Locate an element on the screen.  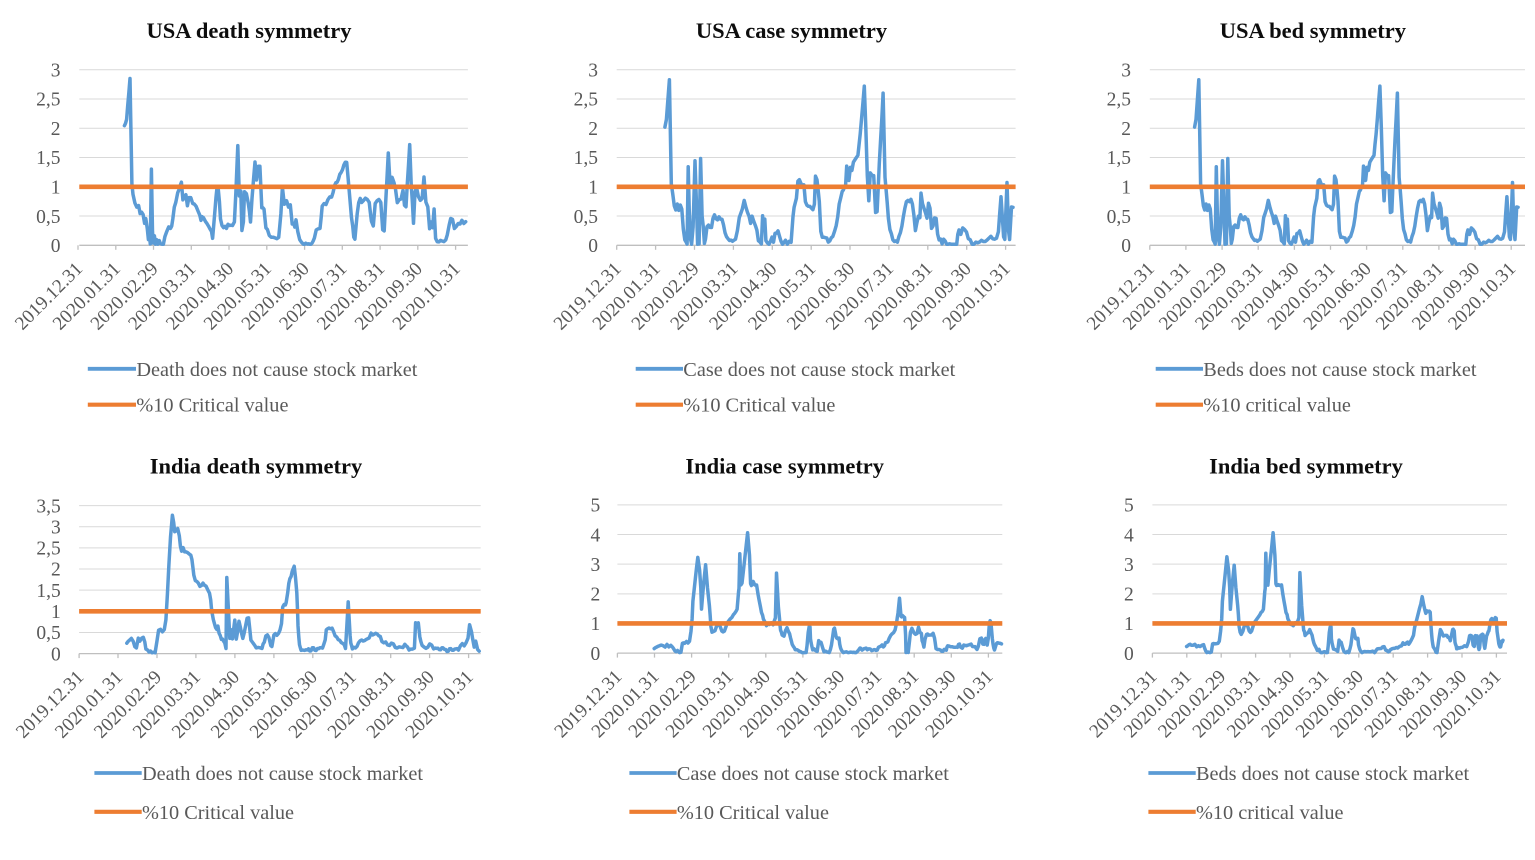
svg-text: USA case symmetry is located at coordinates (792, 30).